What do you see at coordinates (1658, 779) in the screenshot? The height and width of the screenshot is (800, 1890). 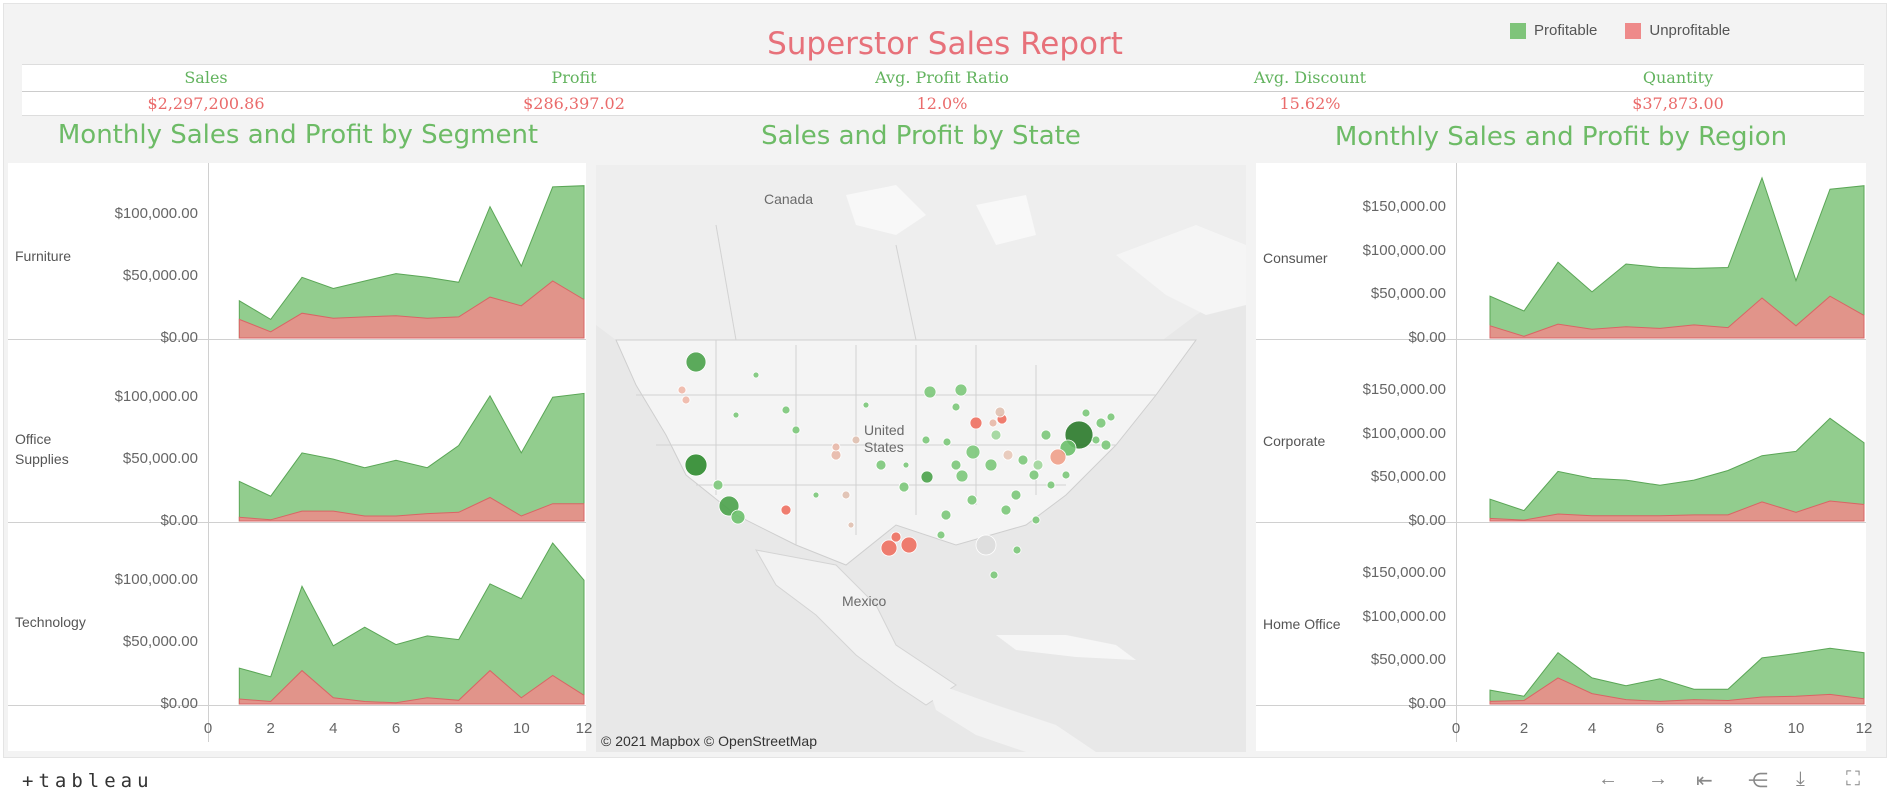 I see `redo-icon: →` at bounding box center [1658, 779].